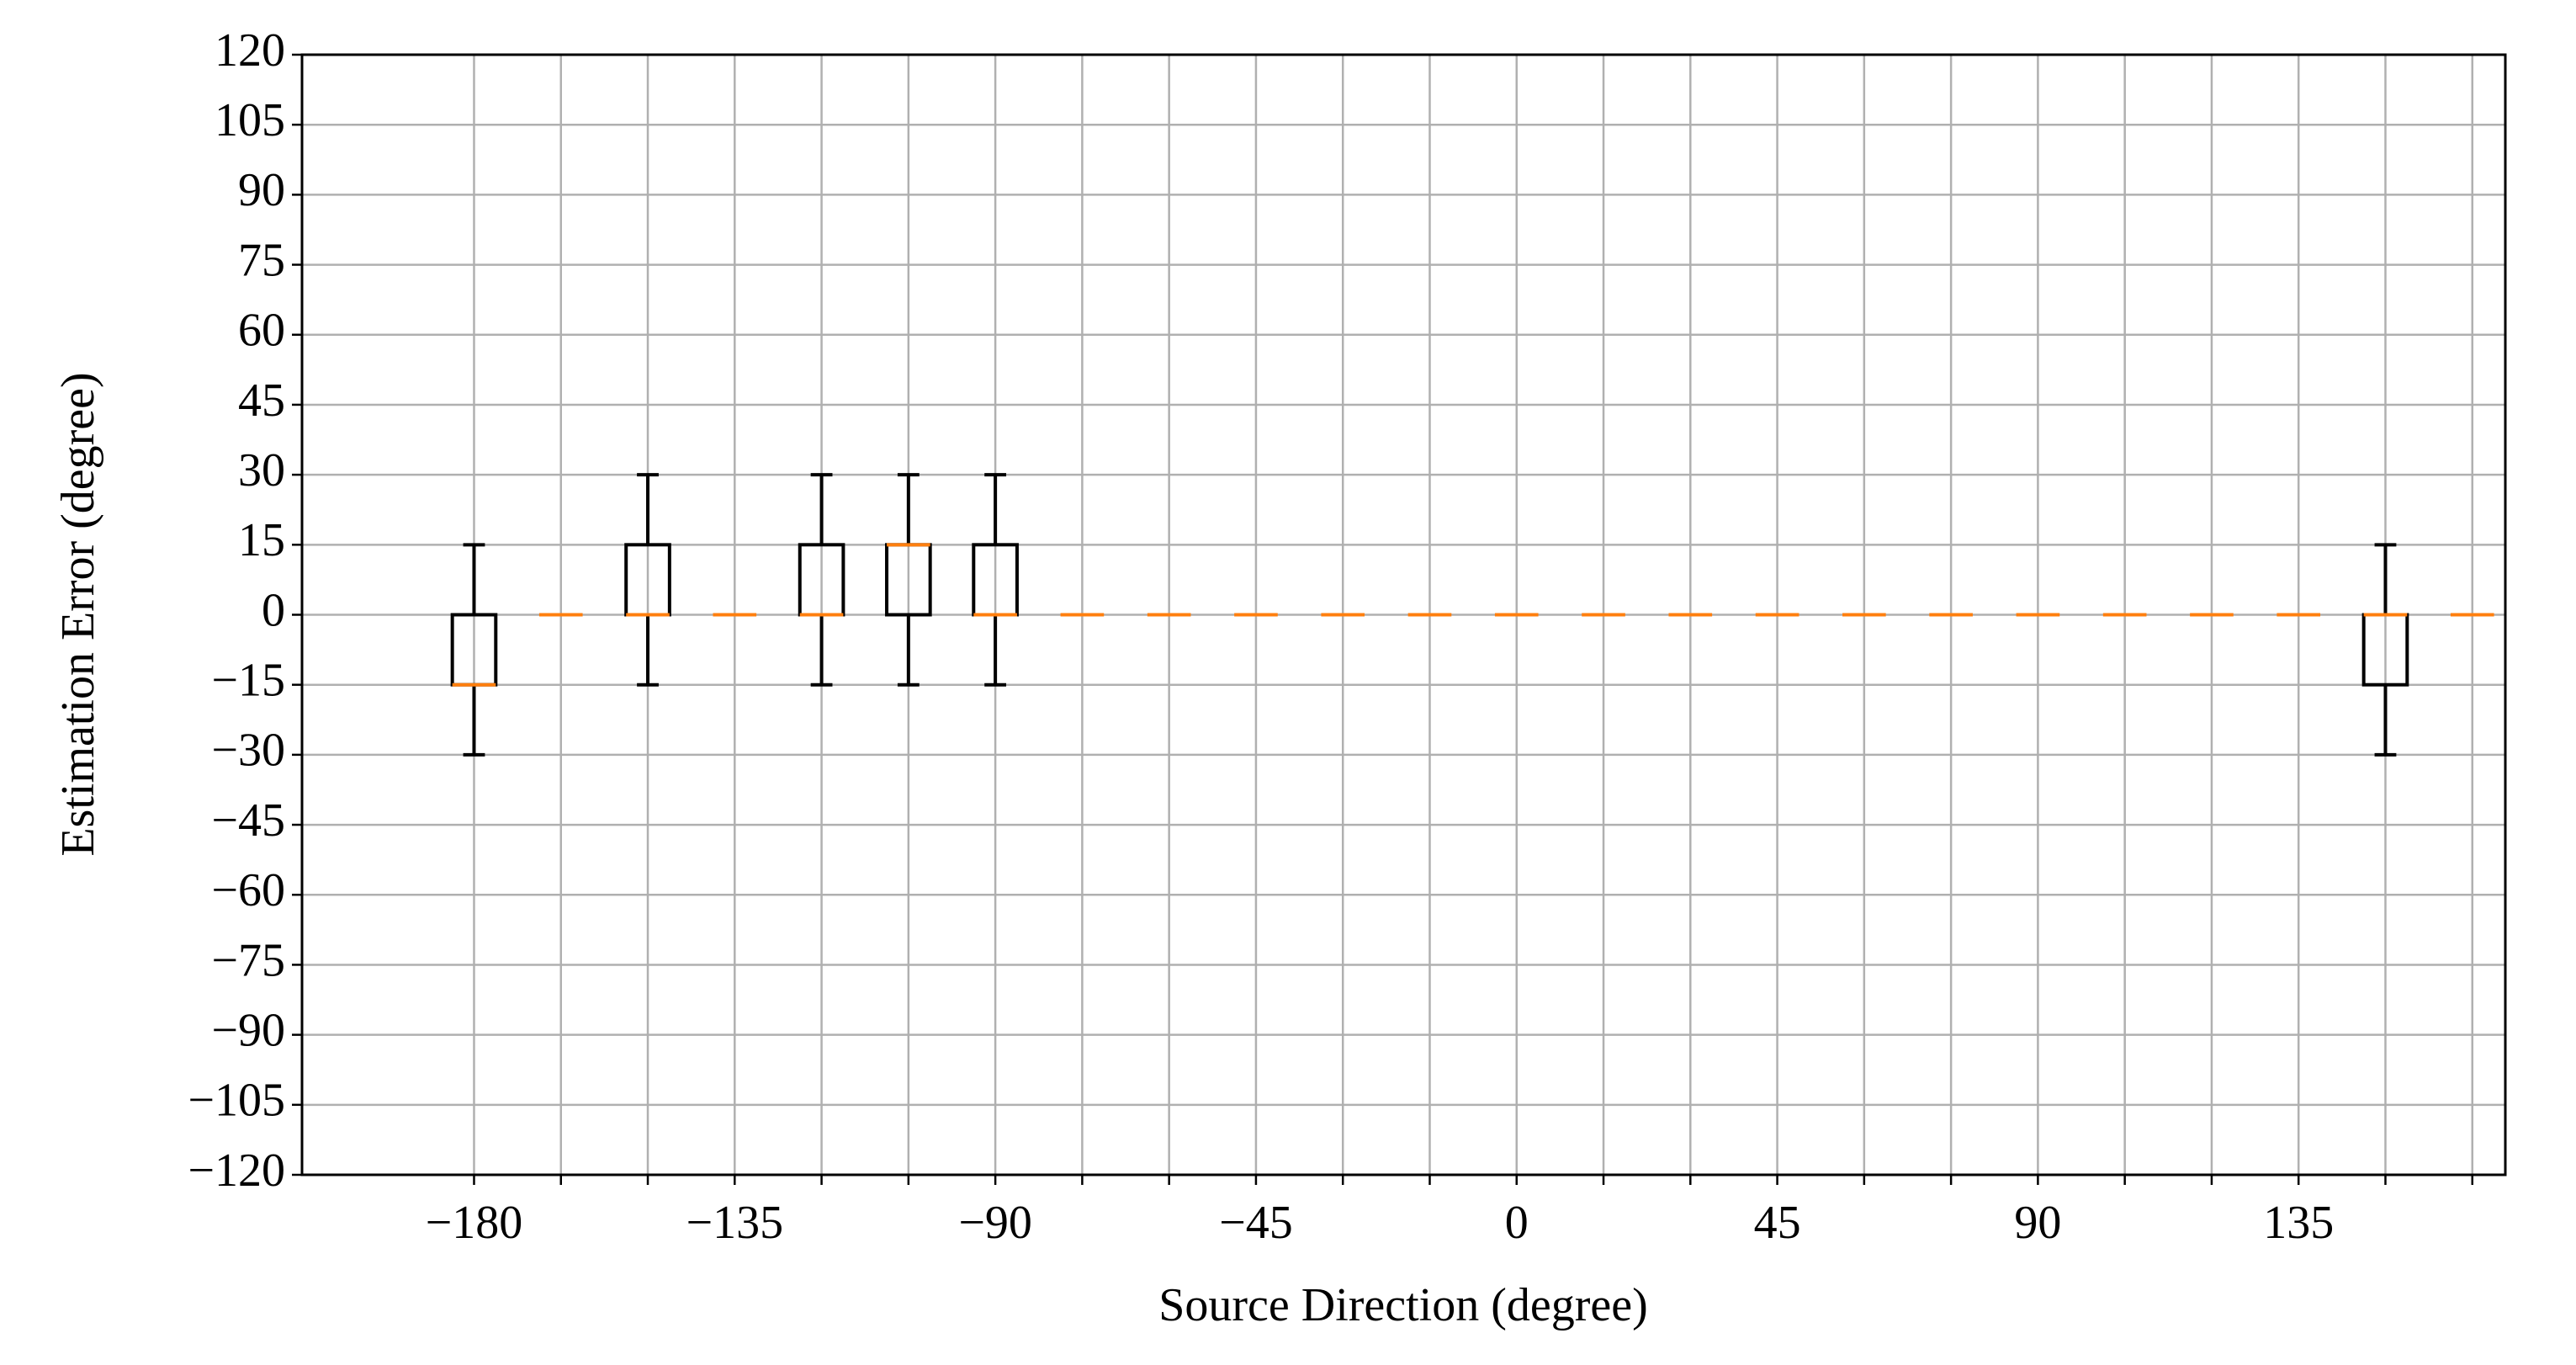  What do you see at coordinates (248, 820) in the screenshot?
I see `y-tick-label: −45` at bounding box center [248, 820].